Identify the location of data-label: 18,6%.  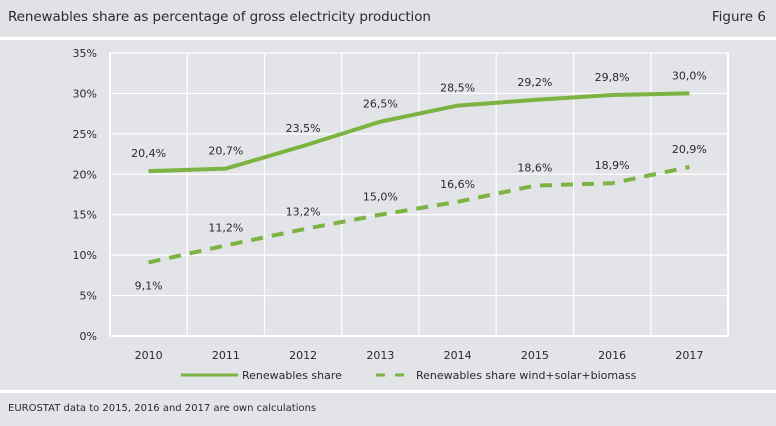
(534, 168).